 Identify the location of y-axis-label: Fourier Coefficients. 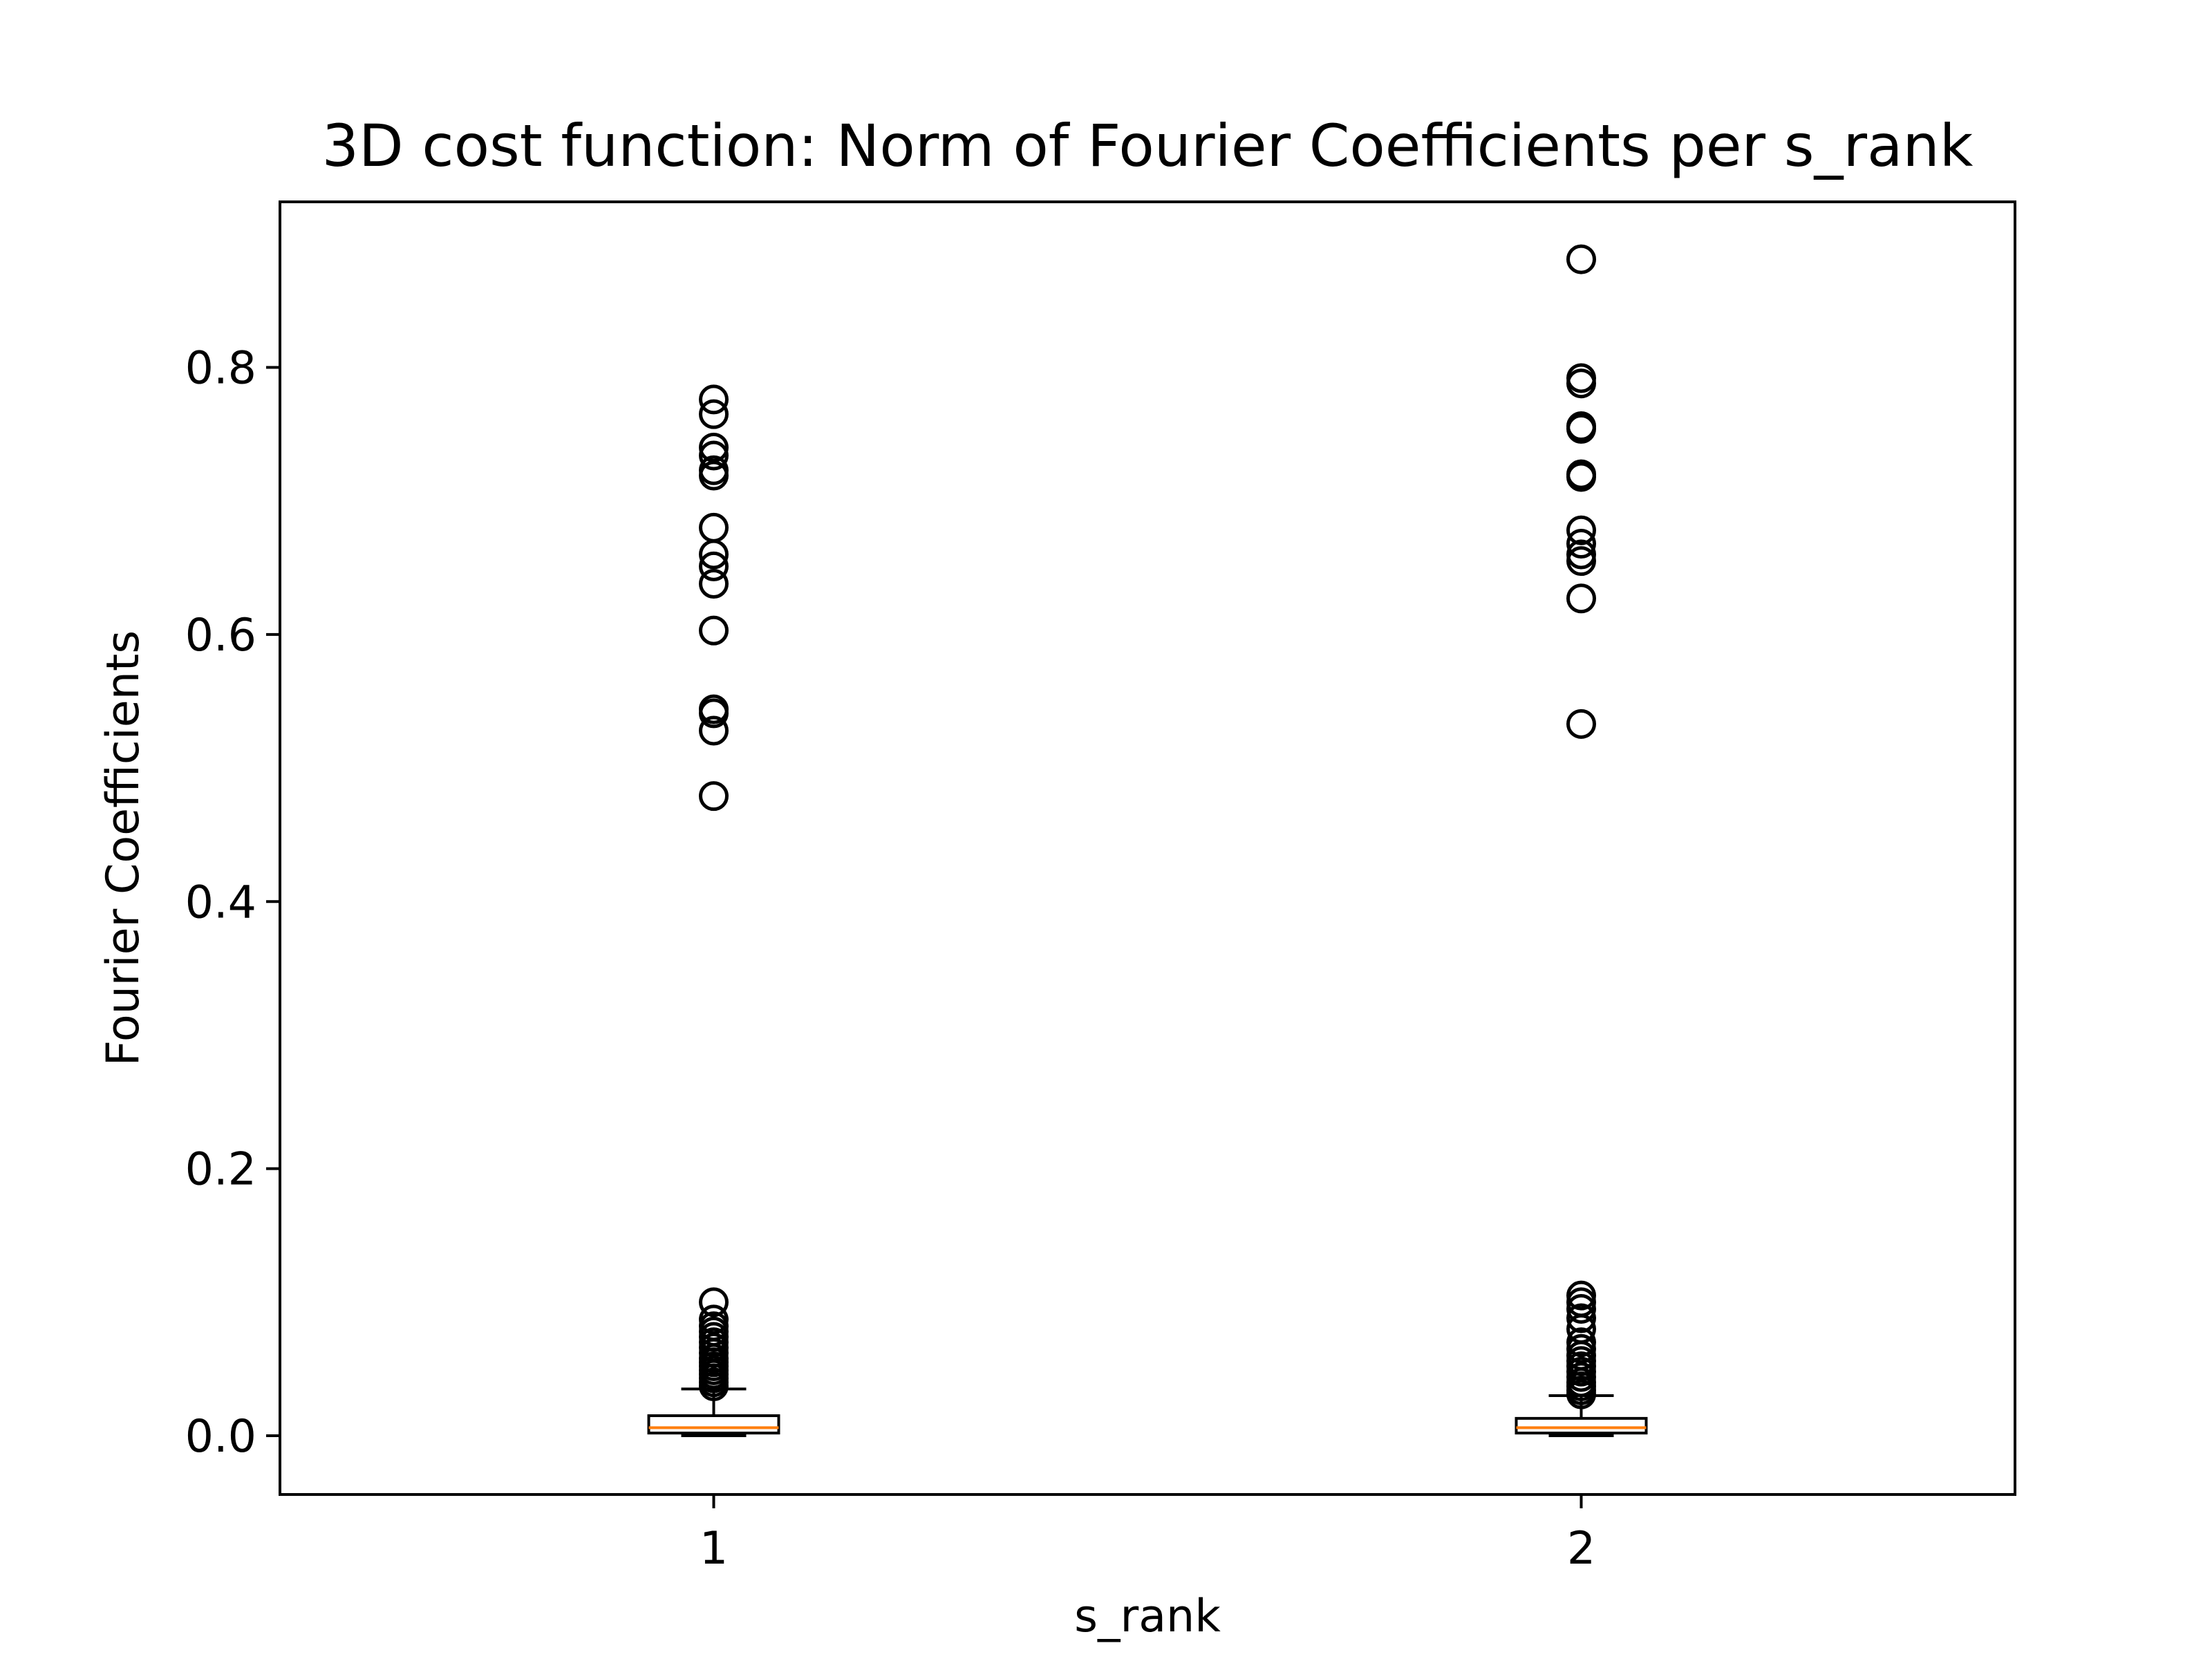
(123, 848).